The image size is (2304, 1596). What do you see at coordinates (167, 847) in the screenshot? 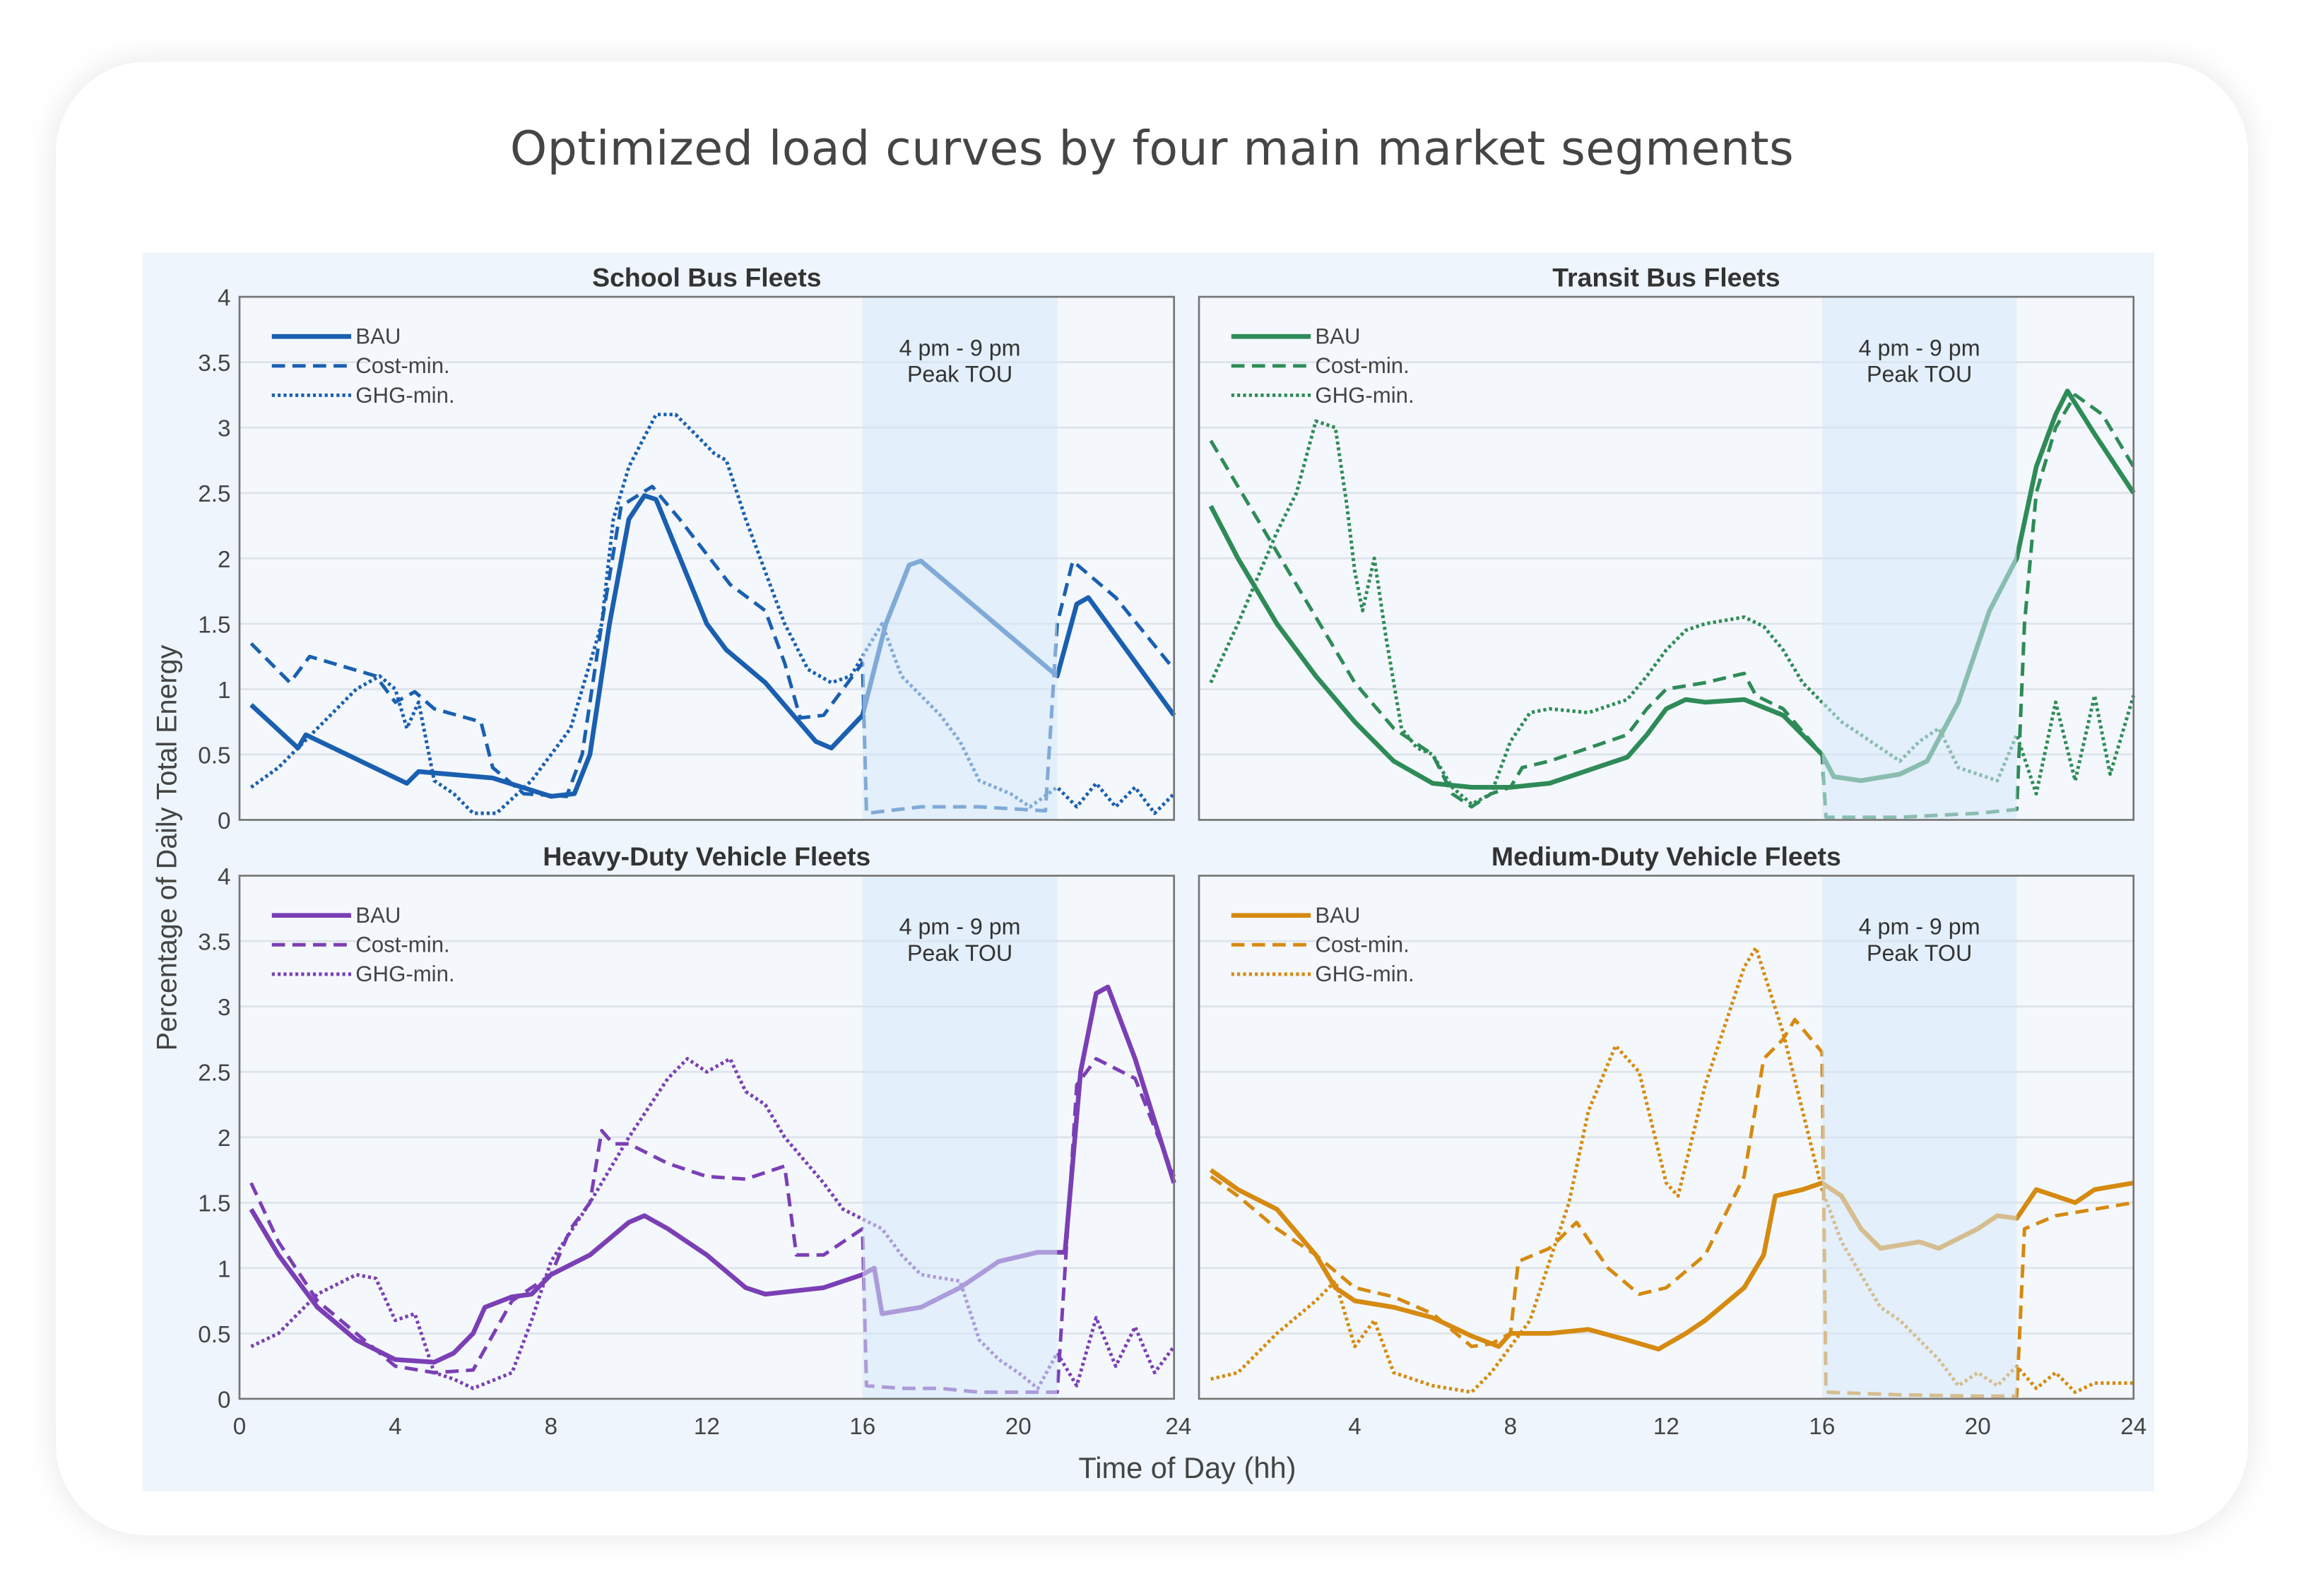
I see `y-axis-label: Percentage of Daily Total Energy` at bounding box center [167, 847].